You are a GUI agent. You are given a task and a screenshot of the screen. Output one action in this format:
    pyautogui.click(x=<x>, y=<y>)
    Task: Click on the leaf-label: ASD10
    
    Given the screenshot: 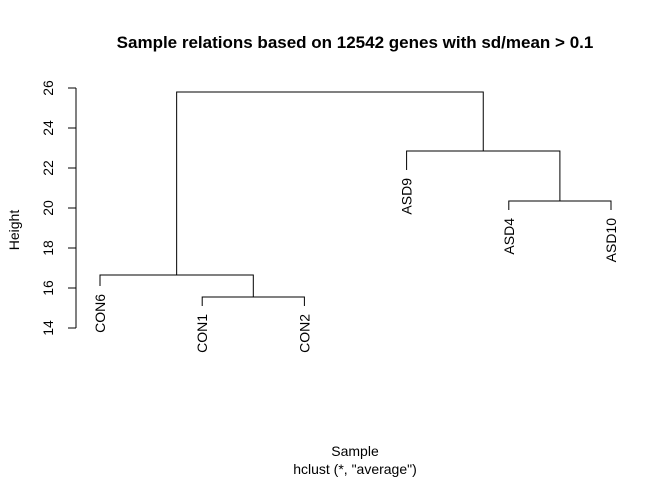 What is the action you would take?
    pyautogui.click(x=611, y=240)
    